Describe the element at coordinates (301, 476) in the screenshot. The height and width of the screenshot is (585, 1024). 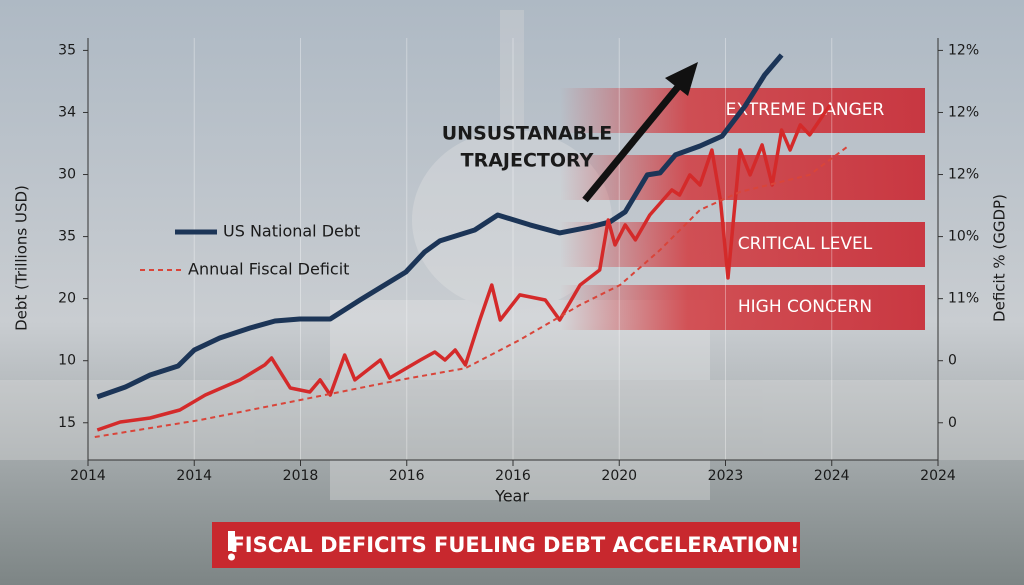
I see `x-tick-label: 2018` at that location.